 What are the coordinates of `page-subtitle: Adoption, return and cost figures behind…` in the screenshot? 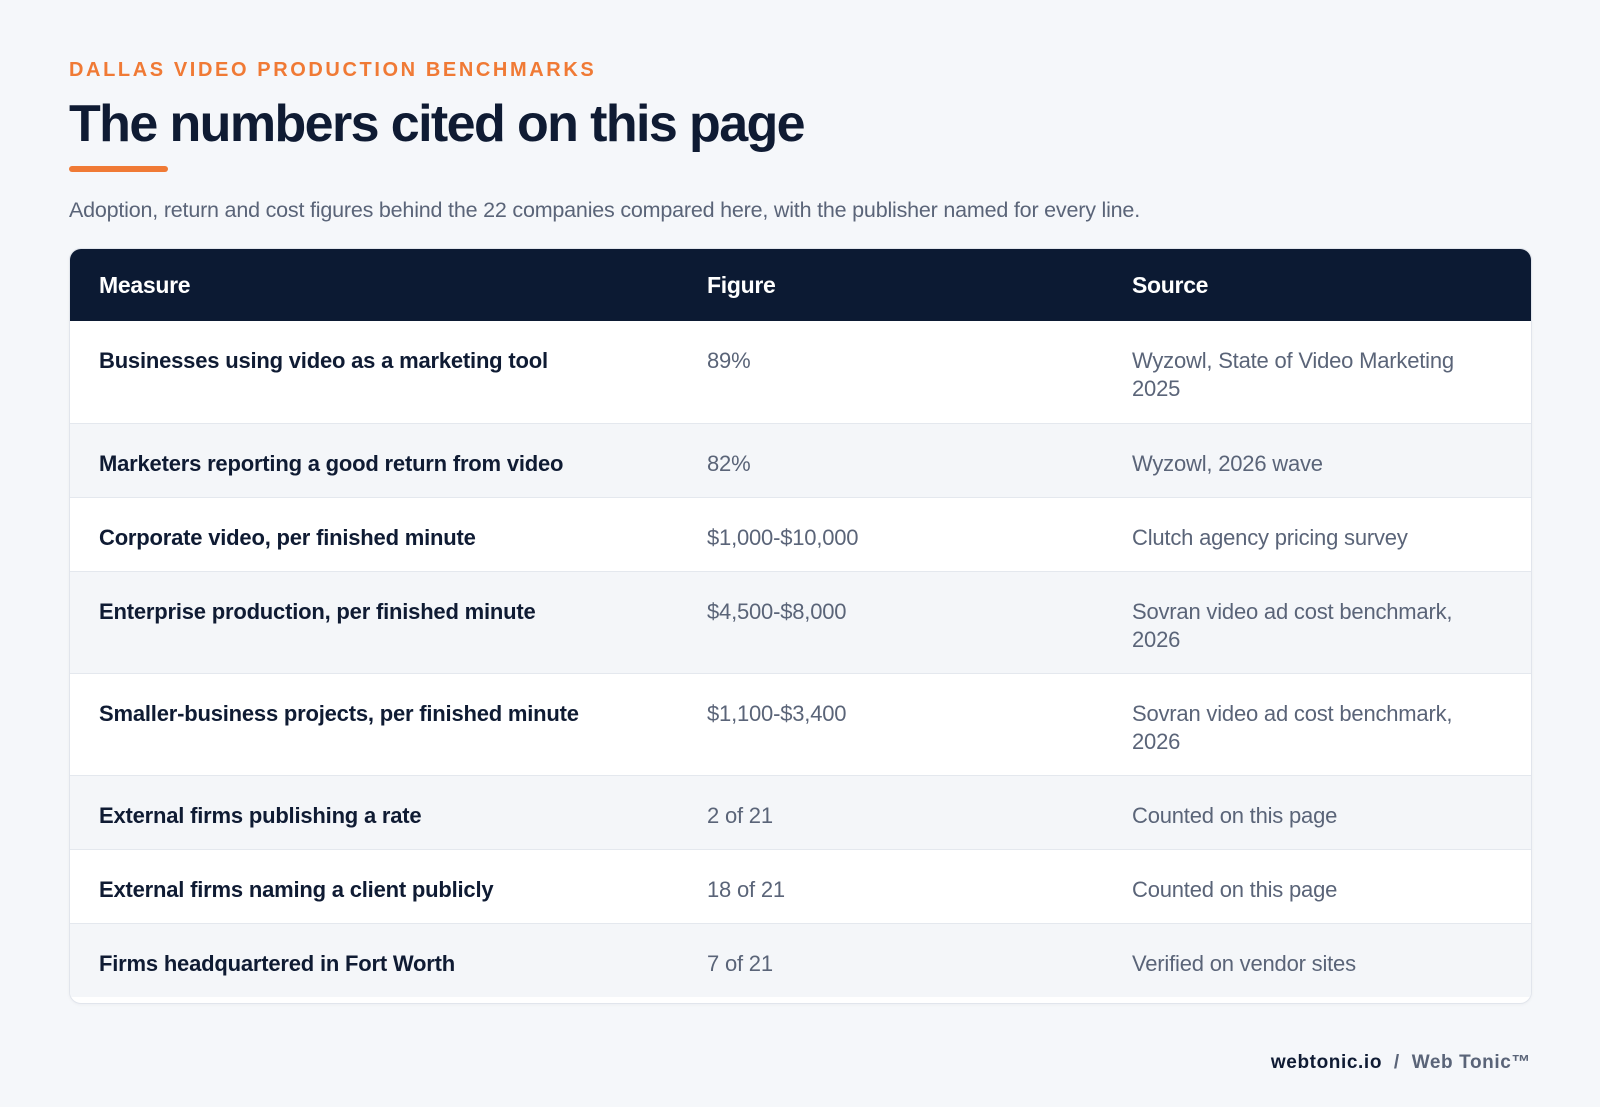 It's located at (604, 210).